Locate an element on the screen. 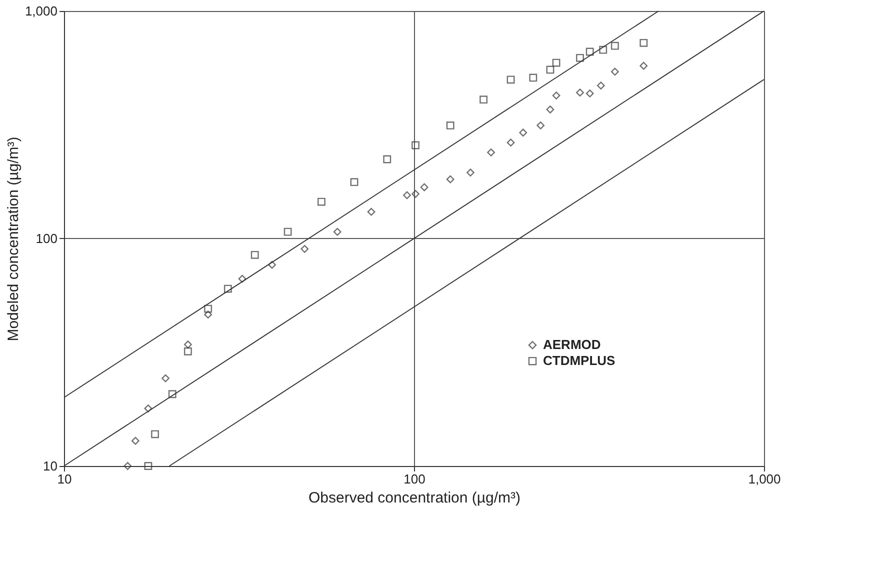  y-tick-label: 1,000 is located at coordinates (41, 11).